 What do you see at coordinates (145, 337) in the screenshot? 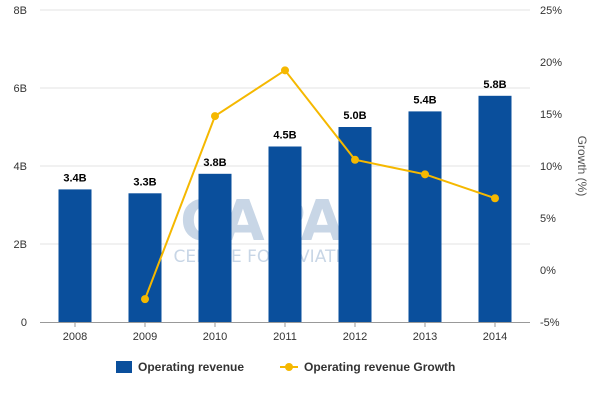
I see `x-tick-label: 2009` at bounding box center [145, 337].